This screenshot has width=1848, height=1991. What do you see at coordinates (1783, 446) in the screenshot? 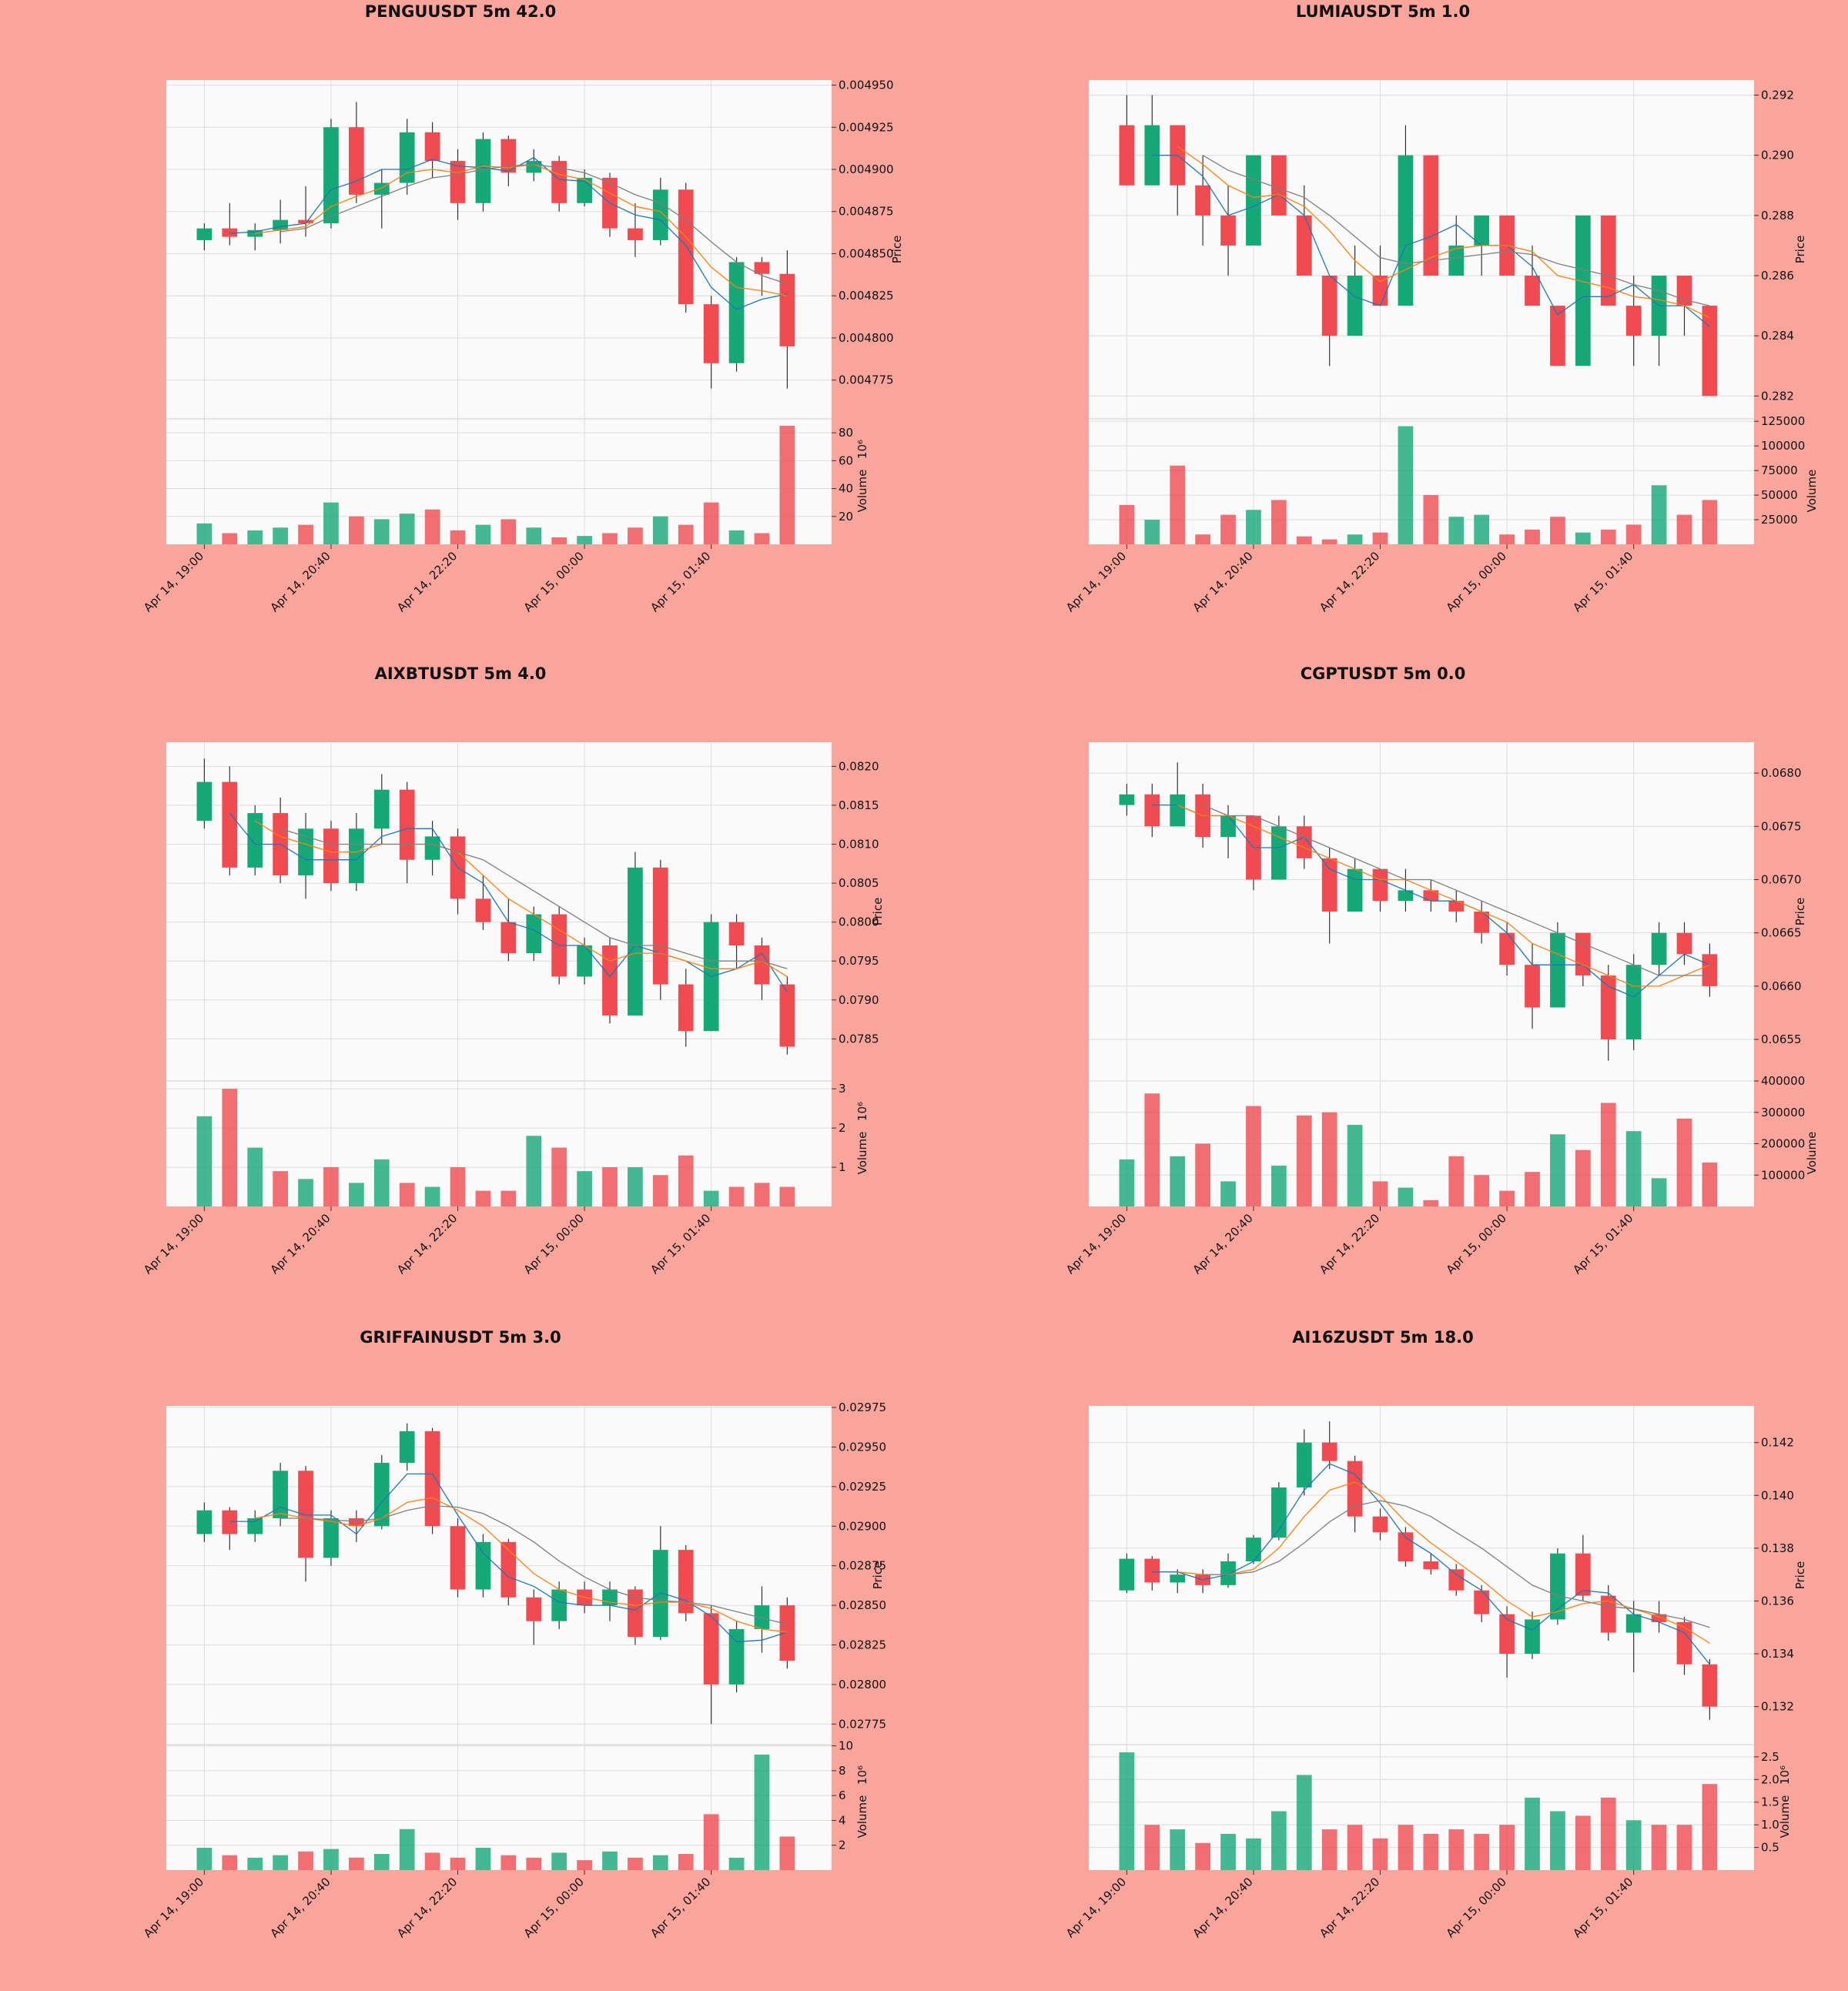
I see `volume-tick-label: 100000` at bounding box center [1783, 446].